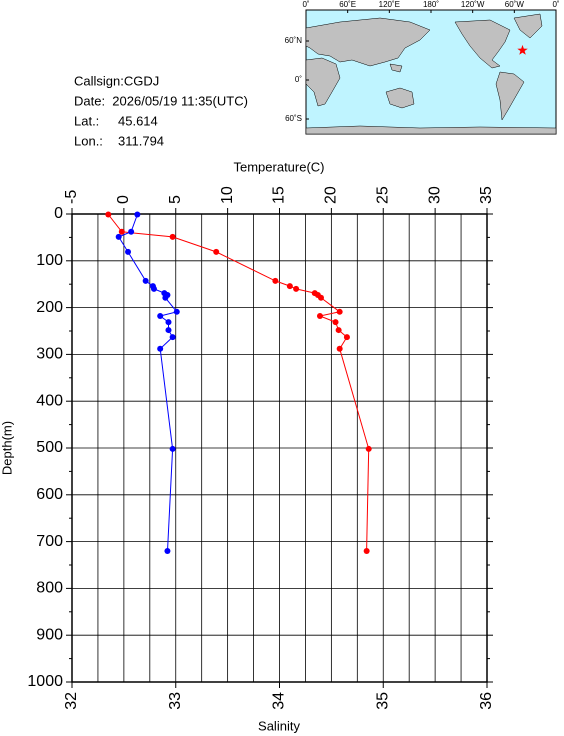 This screenshot has height=736, width=564. I want to click on lon-value: 311.794, so click(141, 140).